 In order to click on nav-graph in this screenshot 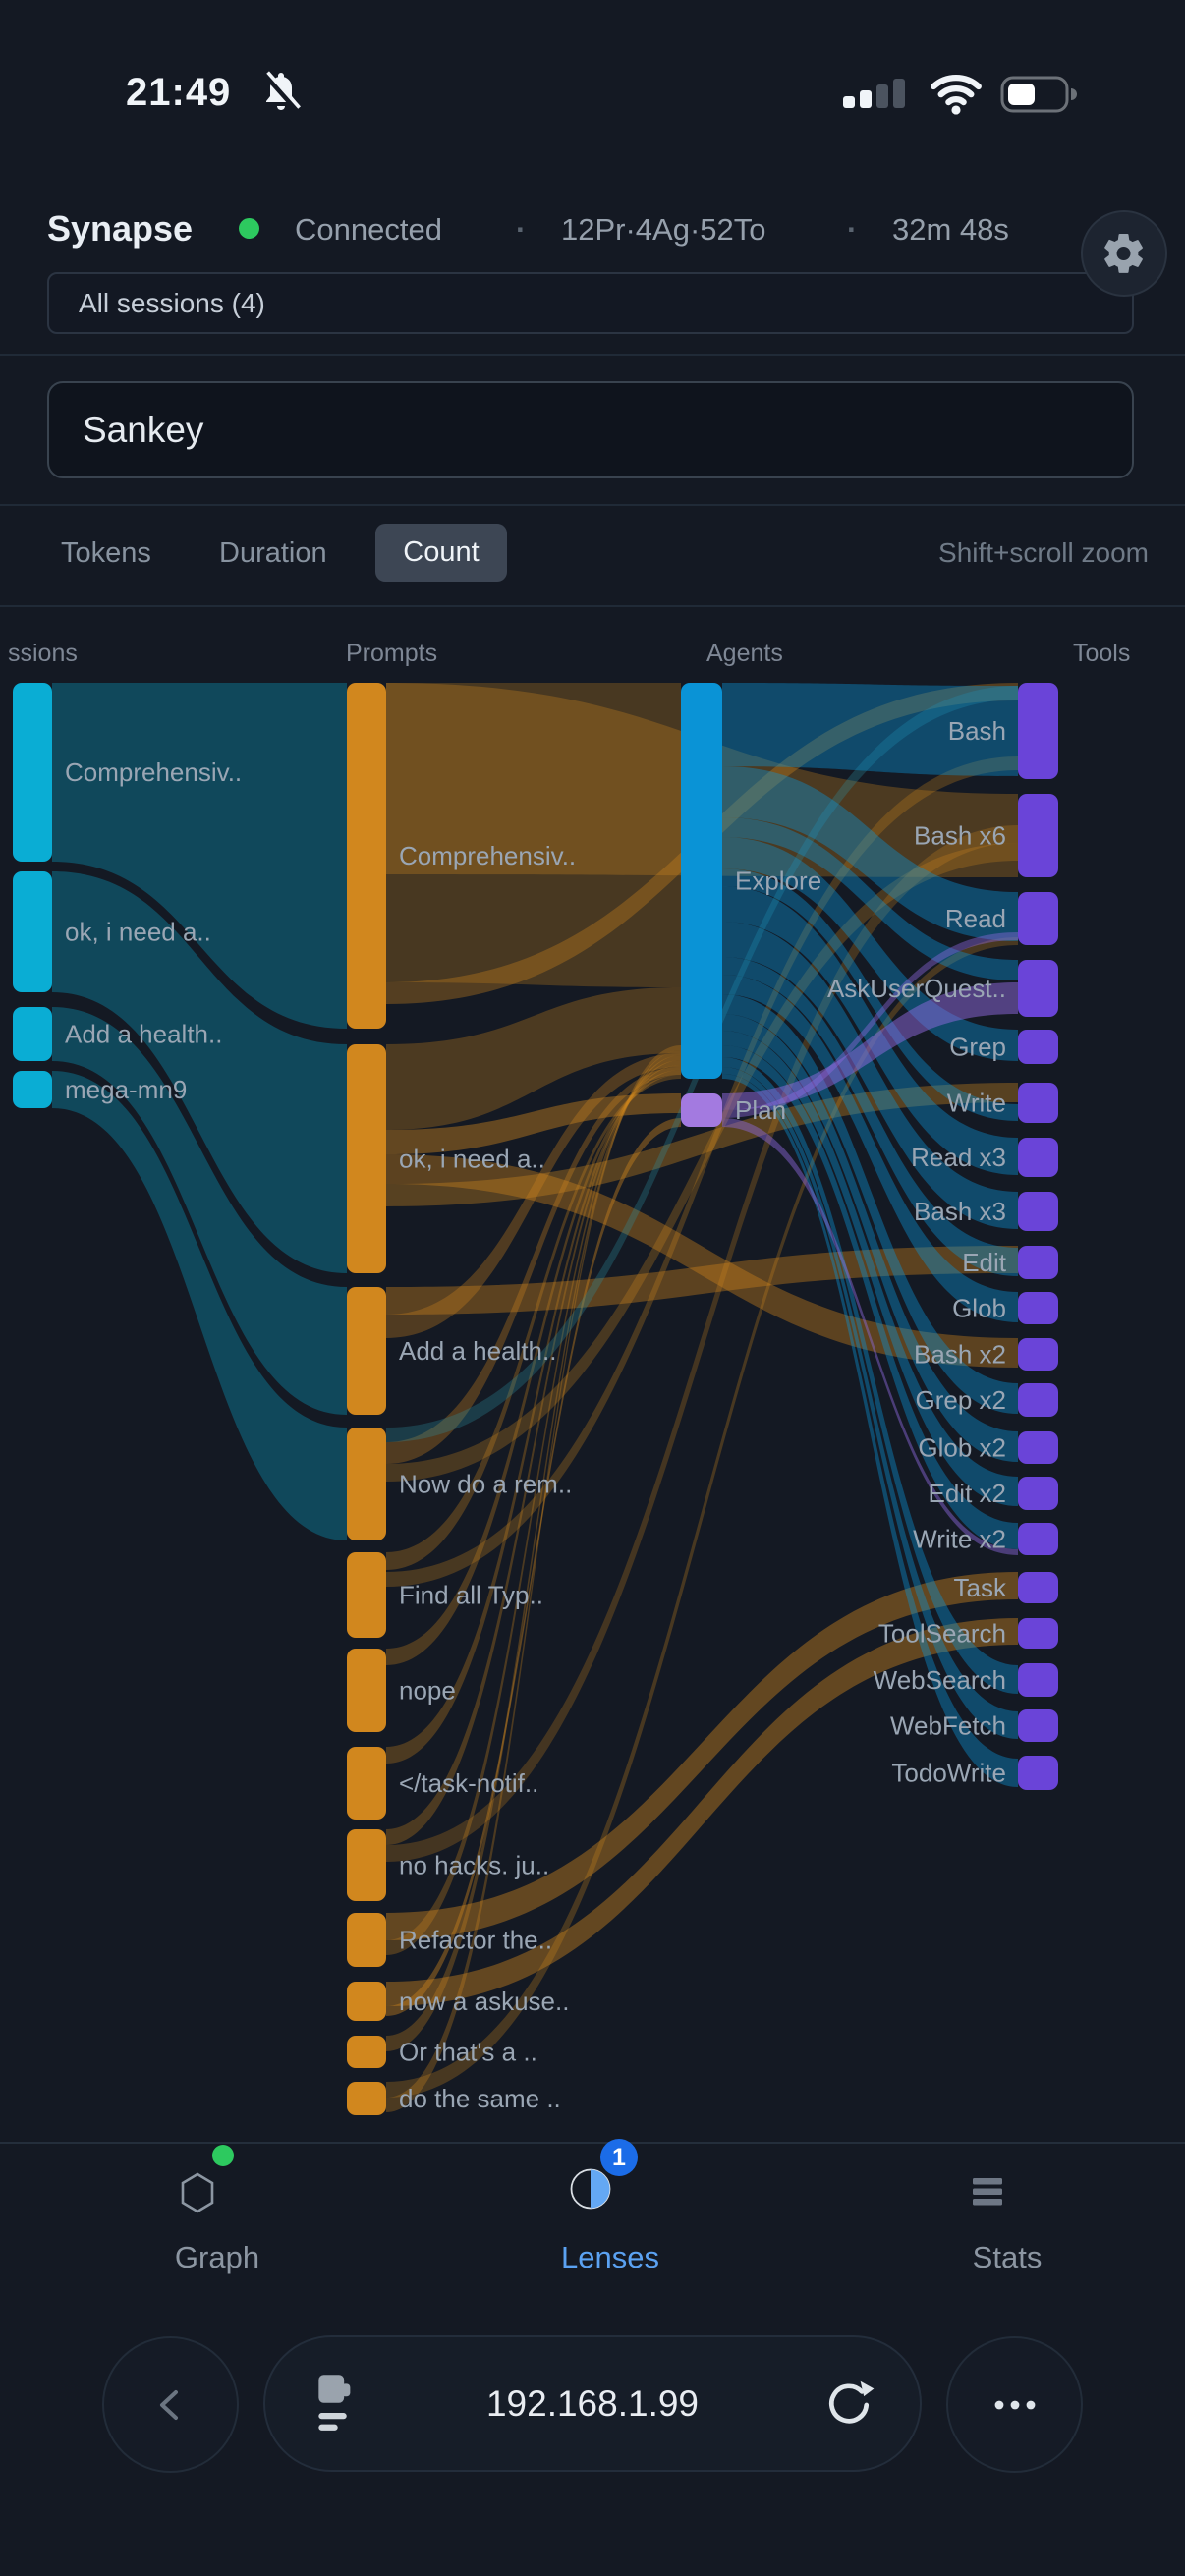, I will do `click(198, 2210)`.